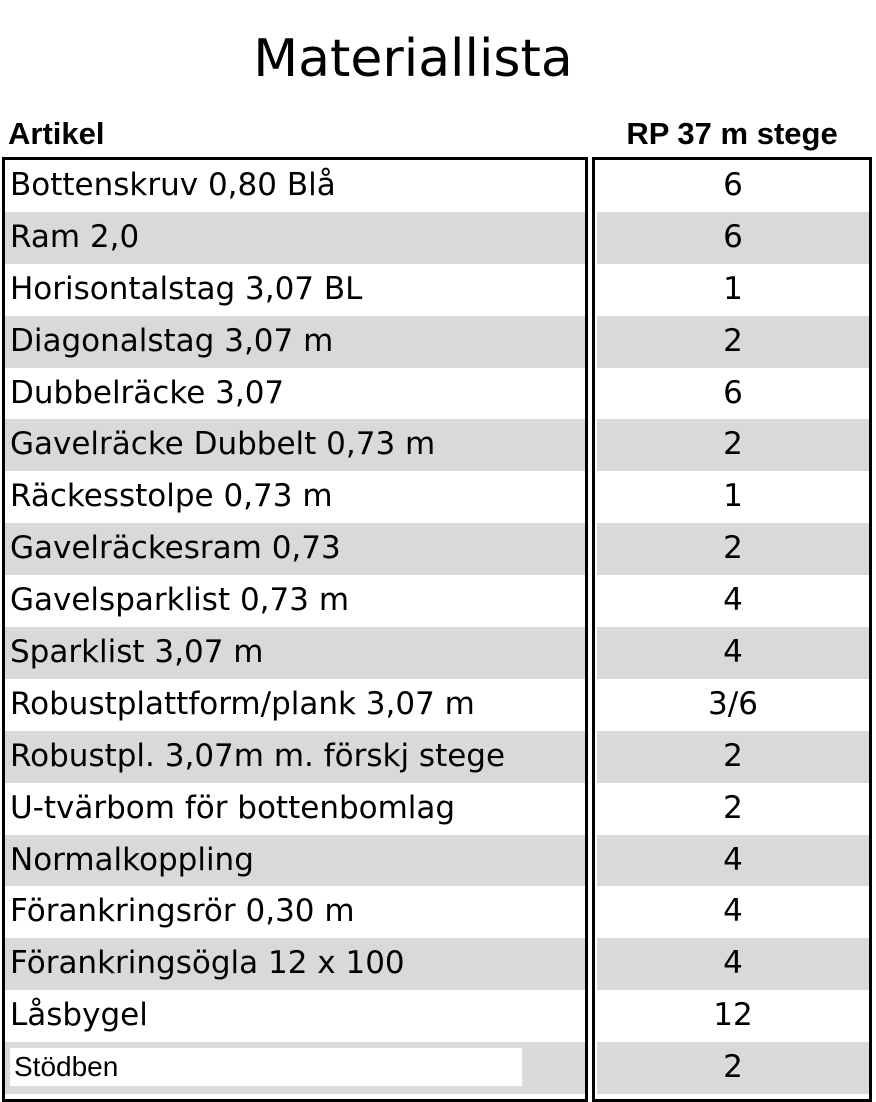  I want to click on article-cell: Gavelräckesram 0,73, so click(175, 548).